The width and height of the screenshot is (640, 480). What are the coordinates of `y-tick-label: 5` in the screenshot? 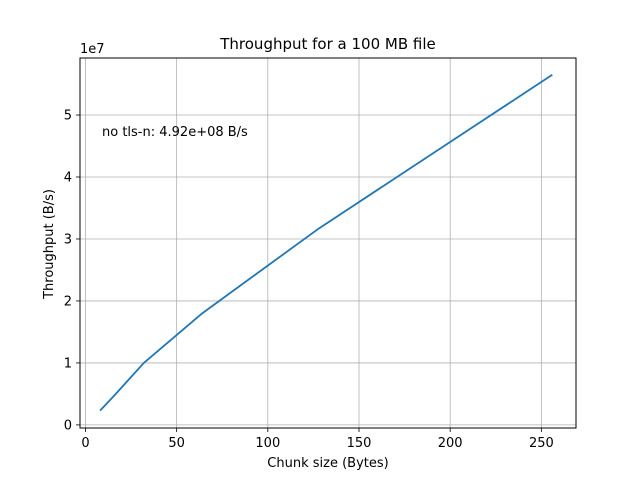 It's located at (68, 116).